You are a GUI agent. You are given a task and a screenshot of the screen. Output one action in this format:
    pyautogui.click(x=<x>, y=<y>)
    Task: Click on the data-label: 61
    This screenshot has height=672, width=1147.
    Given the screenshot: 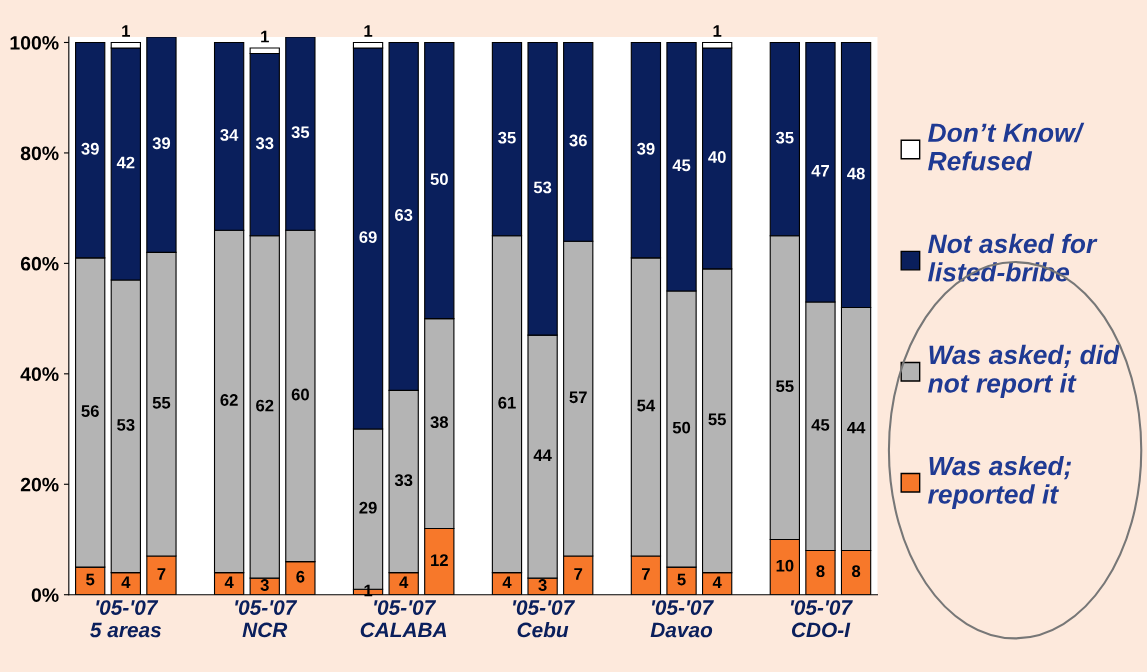 What is the action you would take?
    pyautogui.click(x=507, y=402)
    